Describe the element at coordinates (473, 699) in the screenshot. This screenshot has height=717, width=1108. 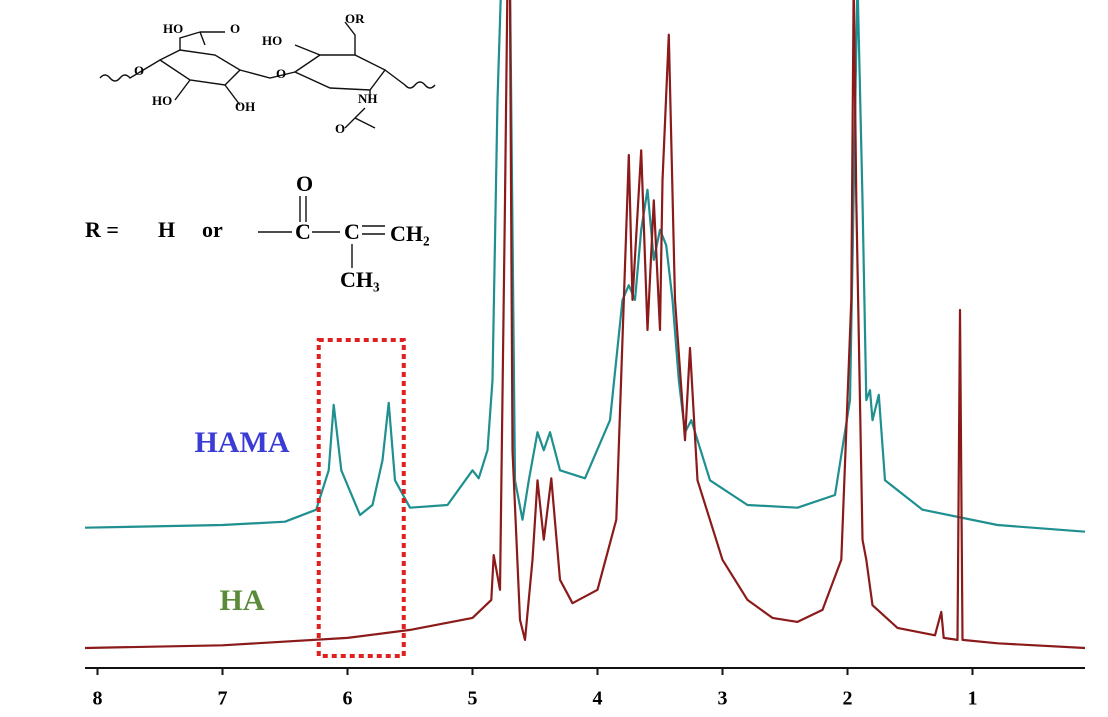
I see `x-tick-label: 5` at that location.